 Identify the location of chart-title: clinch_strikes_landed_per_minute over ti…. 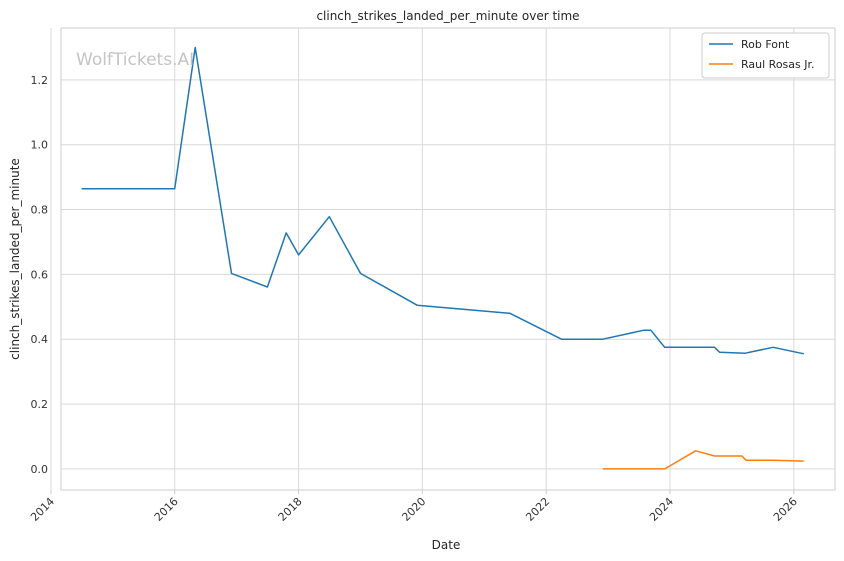
(447, 16).